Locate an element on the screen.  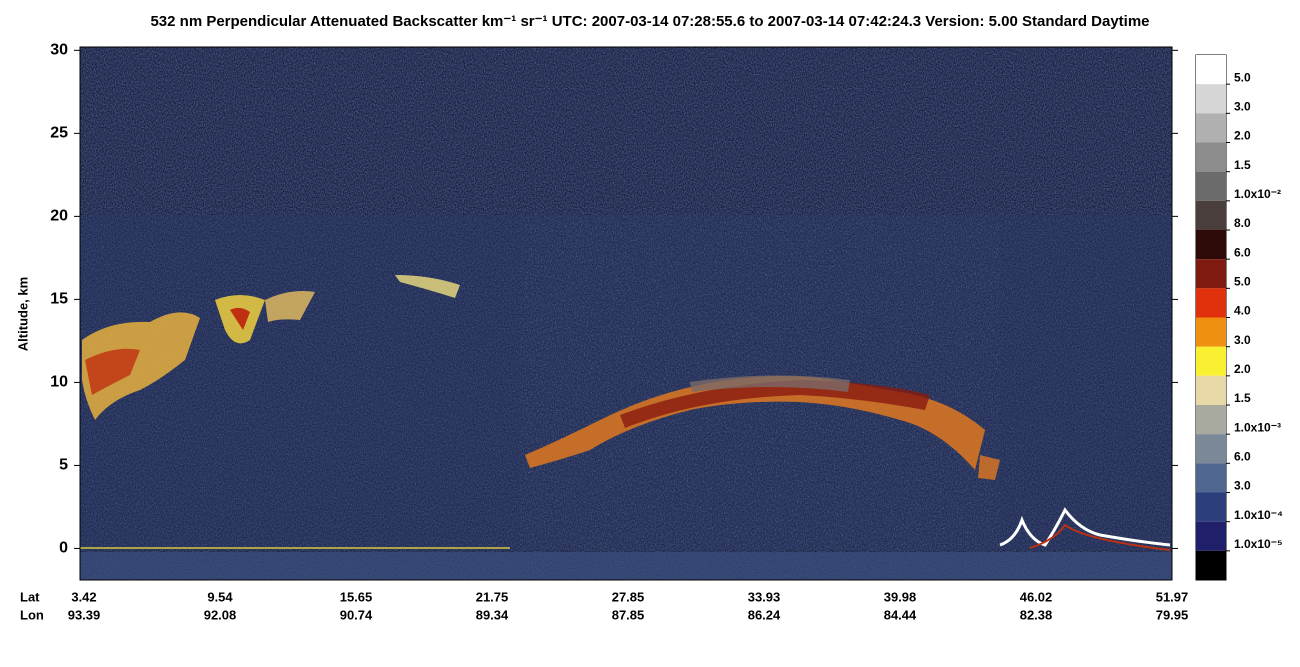
y-axis-label: Altitude, km is located at coordinates (22, 314).